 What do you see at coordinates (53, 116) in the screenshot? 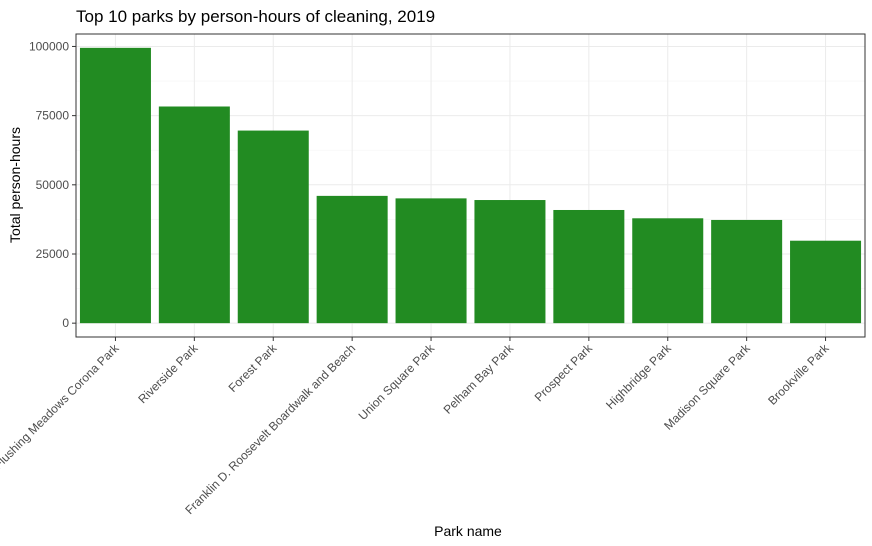
I see `y-tick-label: 75000` at bounding box center [53, 116].